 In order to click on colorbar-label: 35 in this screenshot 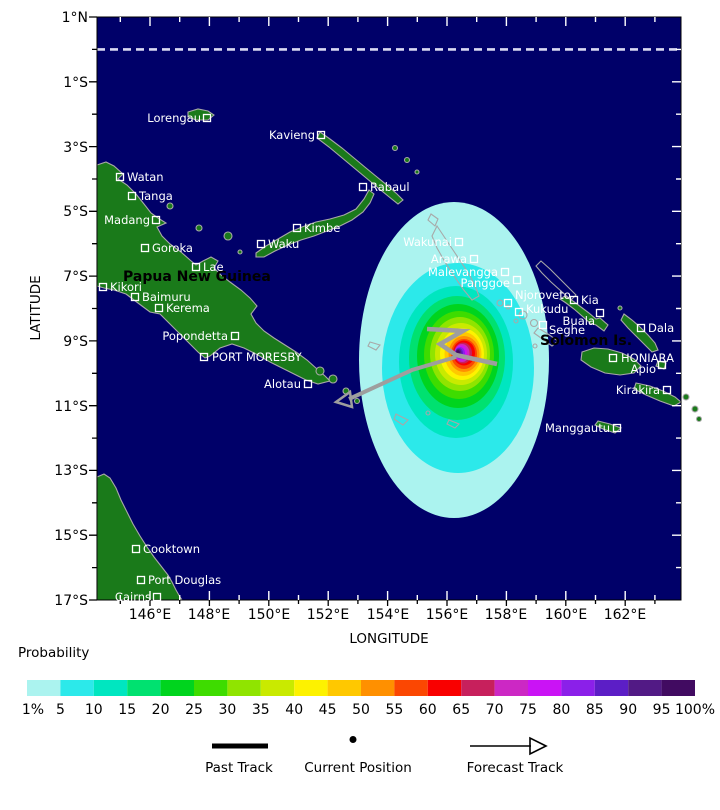, I will do `click(261, 710)`.